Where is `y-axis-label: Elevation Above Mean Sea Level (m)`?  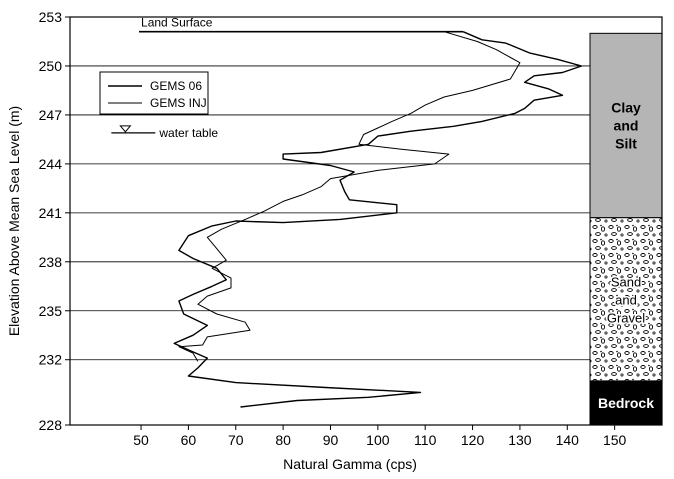
y-axis-label: Elevation Above Mean Sea Level (m) is located at coordinates (14, 221).